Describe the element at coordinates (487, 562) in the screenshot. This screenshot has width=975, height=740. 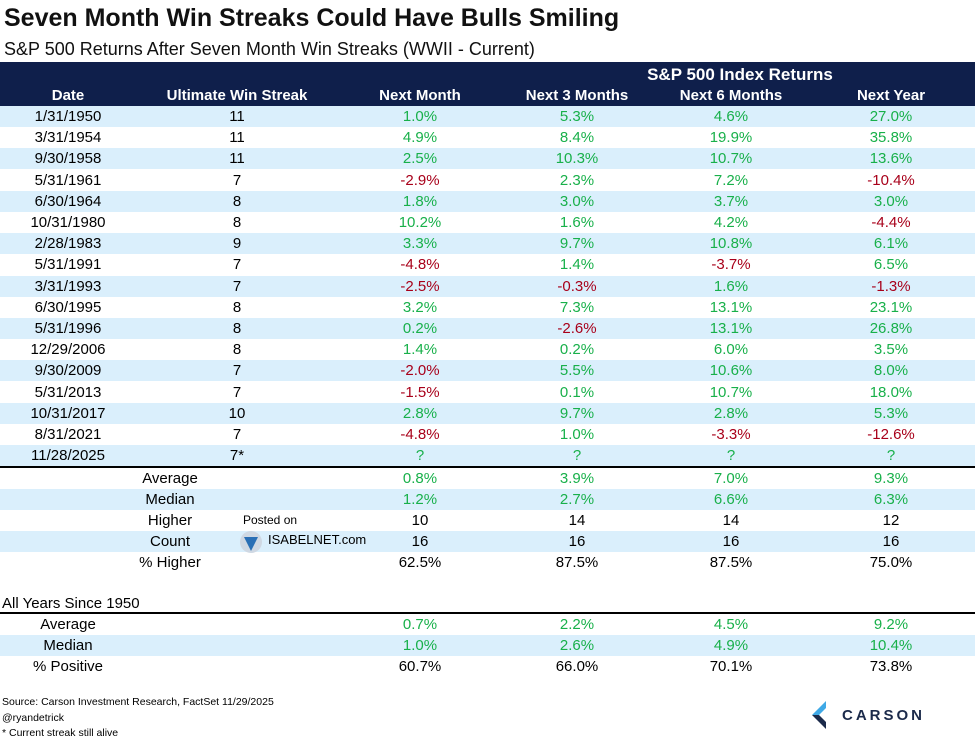
I see `table-row: % Higher 62.5% 87.5% 87.5% 75.0%` at that location.